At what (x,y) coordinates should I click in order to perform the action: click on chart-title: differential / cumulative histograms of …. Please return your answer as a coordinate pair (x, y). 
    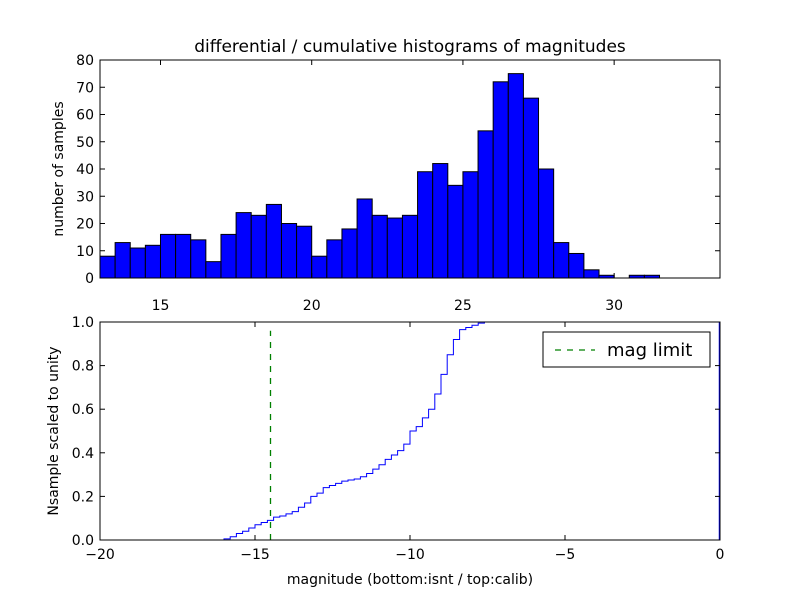
    Looking at the image, I should click on (410, 47).